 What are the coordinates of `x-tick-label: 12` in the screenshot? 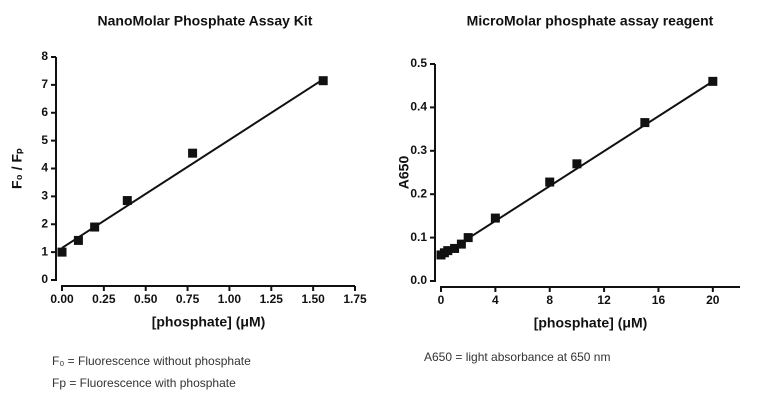 It's located at (604, 300).